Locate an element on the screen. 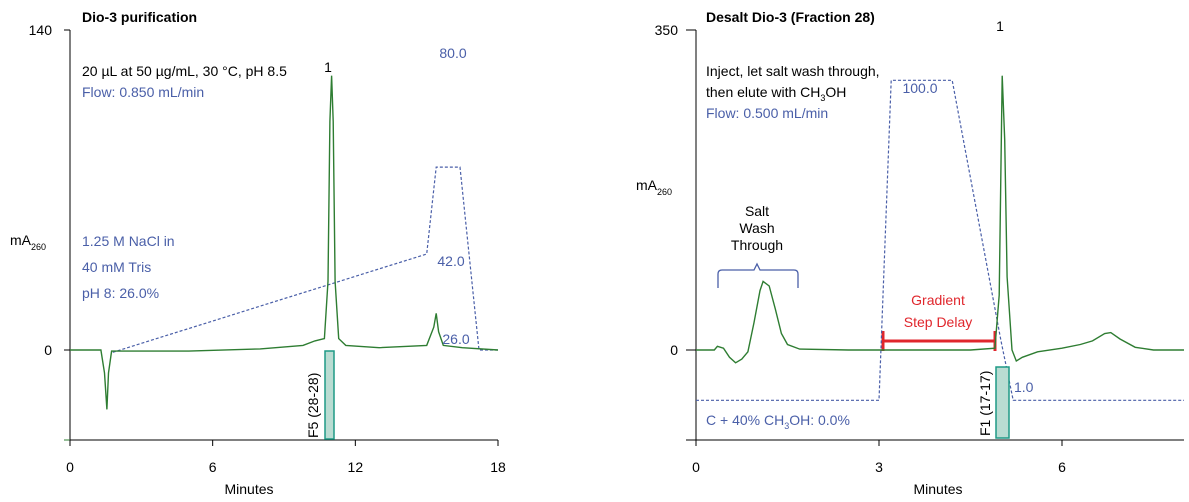  x-tick-label: 18 is located at coordinates (498, 467).